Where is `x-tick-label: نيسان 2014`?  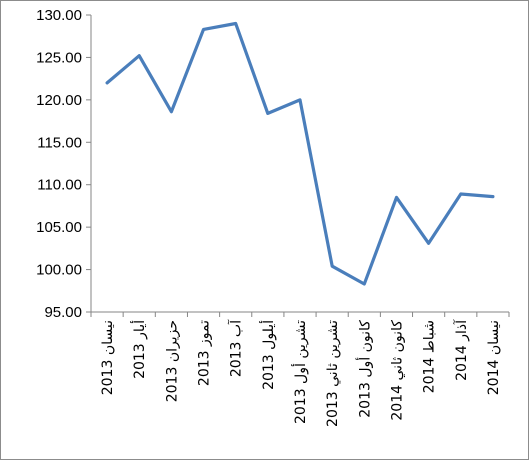
x-tick-label: نيسان 2014 is located at coordinates (494, 357).